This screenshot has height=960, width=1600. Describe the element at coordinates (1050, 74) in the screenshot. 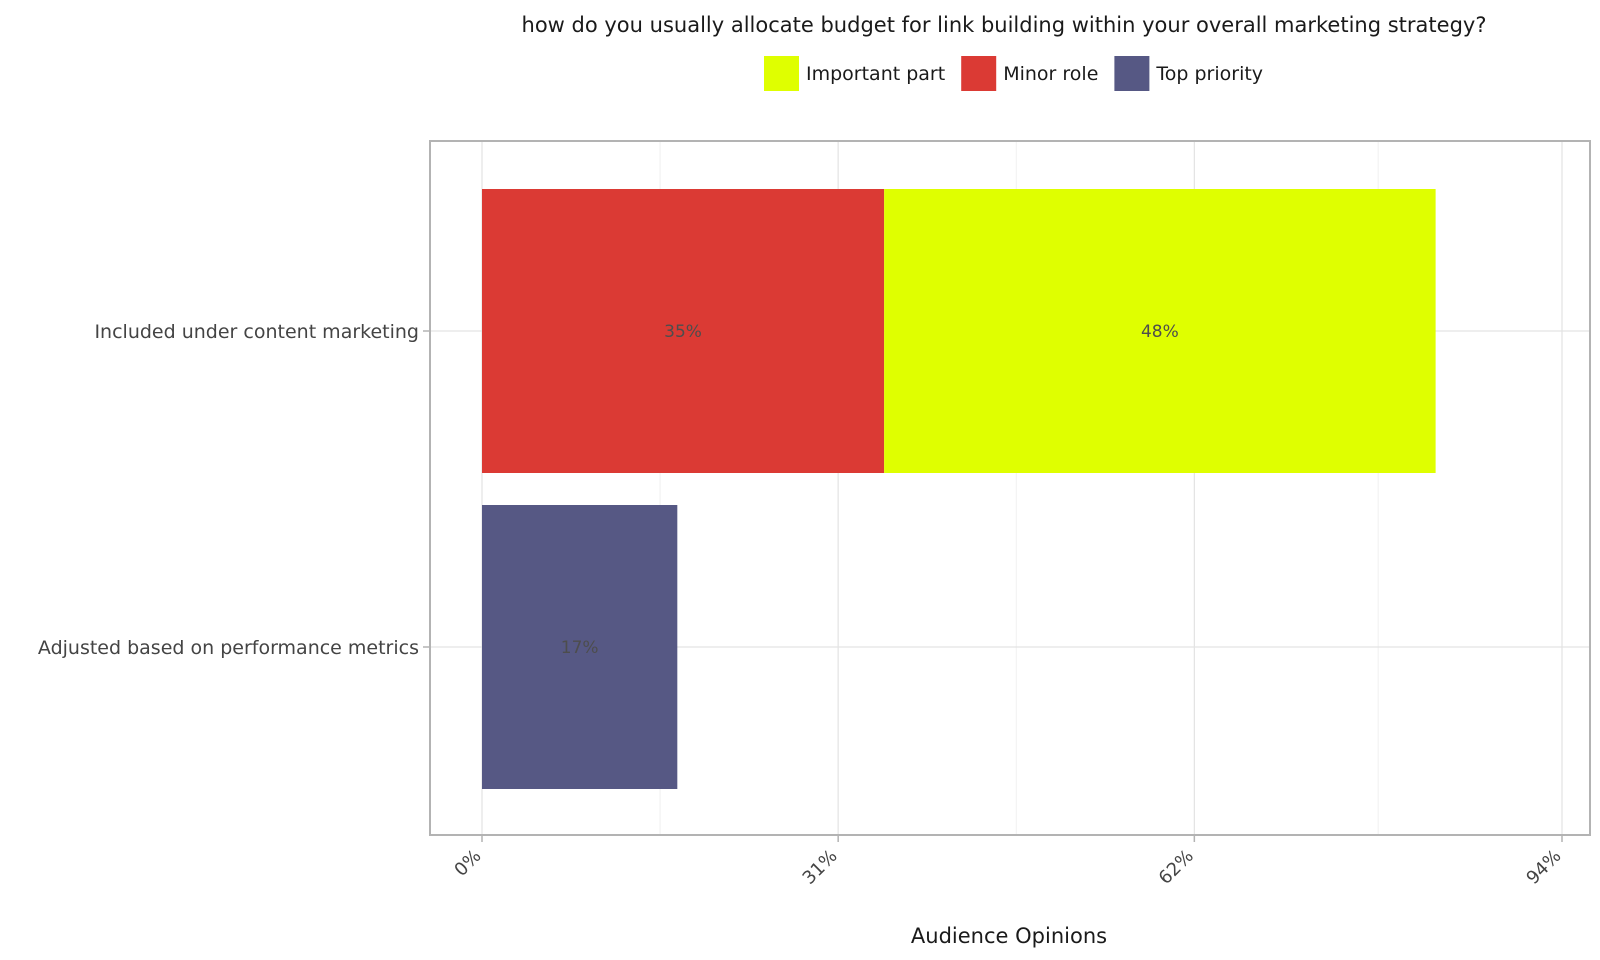

I see `legend-label: Minor role` at that location.